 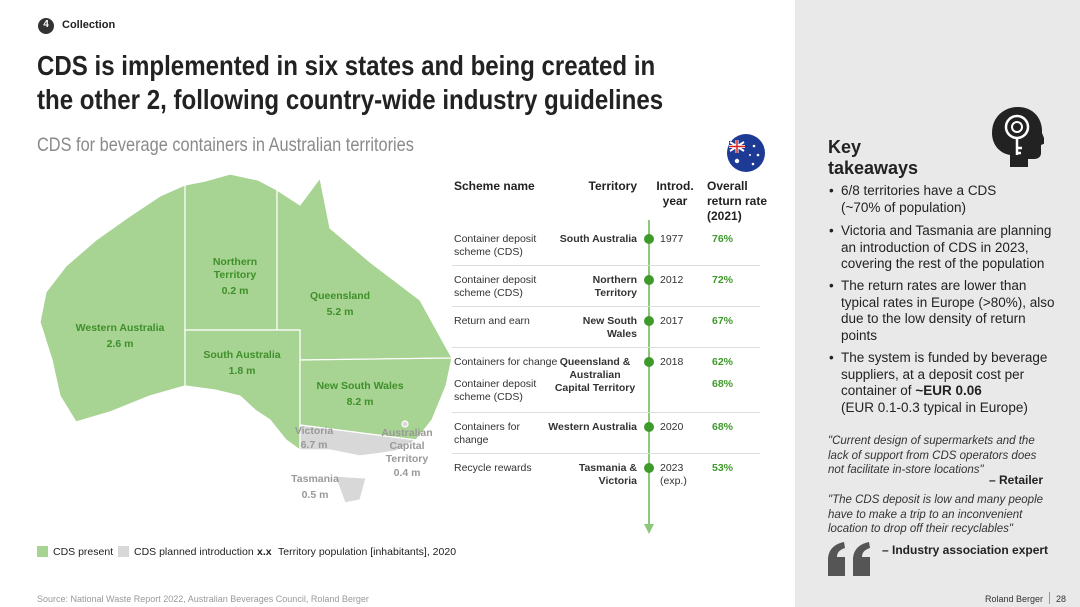 I want to click on return-rate: 62%, so click(x=723, y=362).